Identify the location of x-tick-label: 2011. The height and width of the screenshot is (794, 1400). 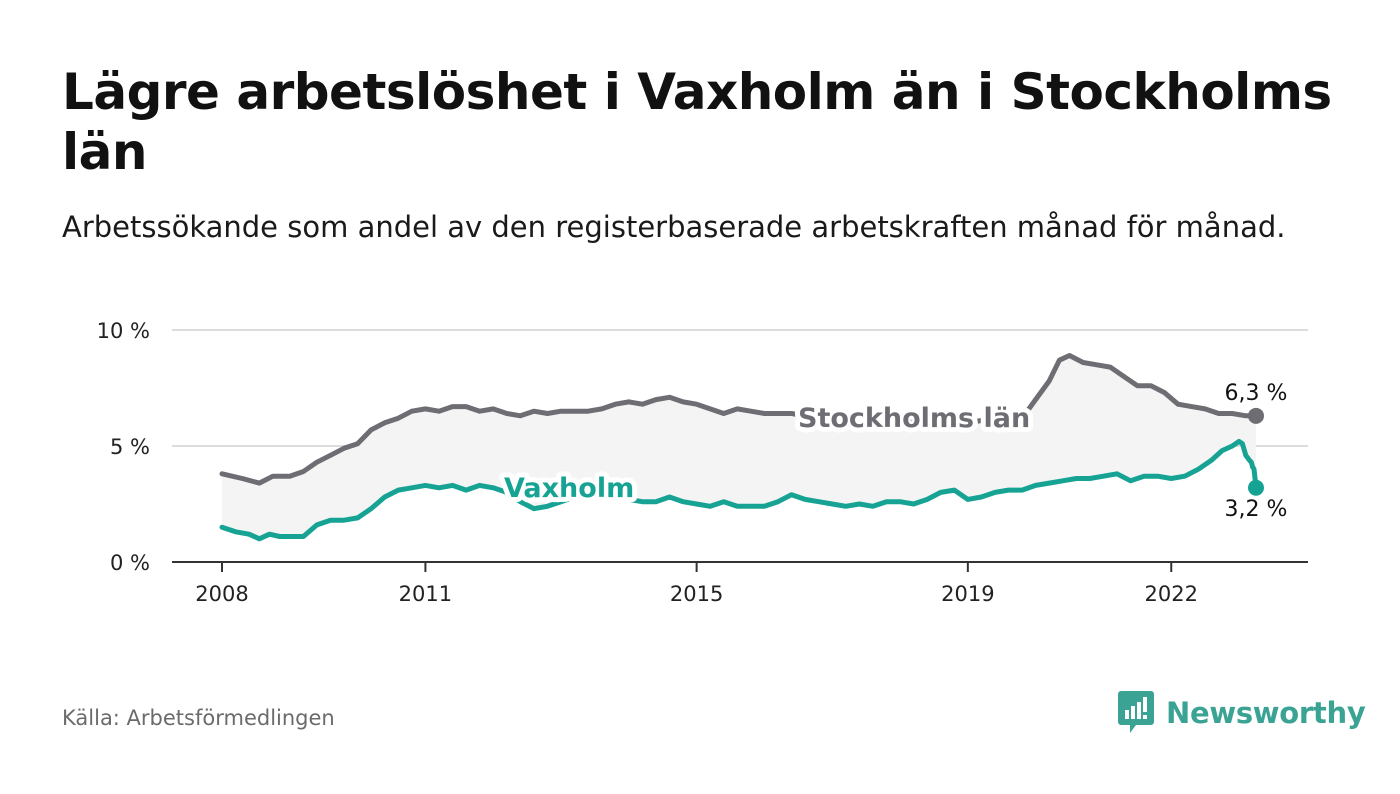
(425, 594).